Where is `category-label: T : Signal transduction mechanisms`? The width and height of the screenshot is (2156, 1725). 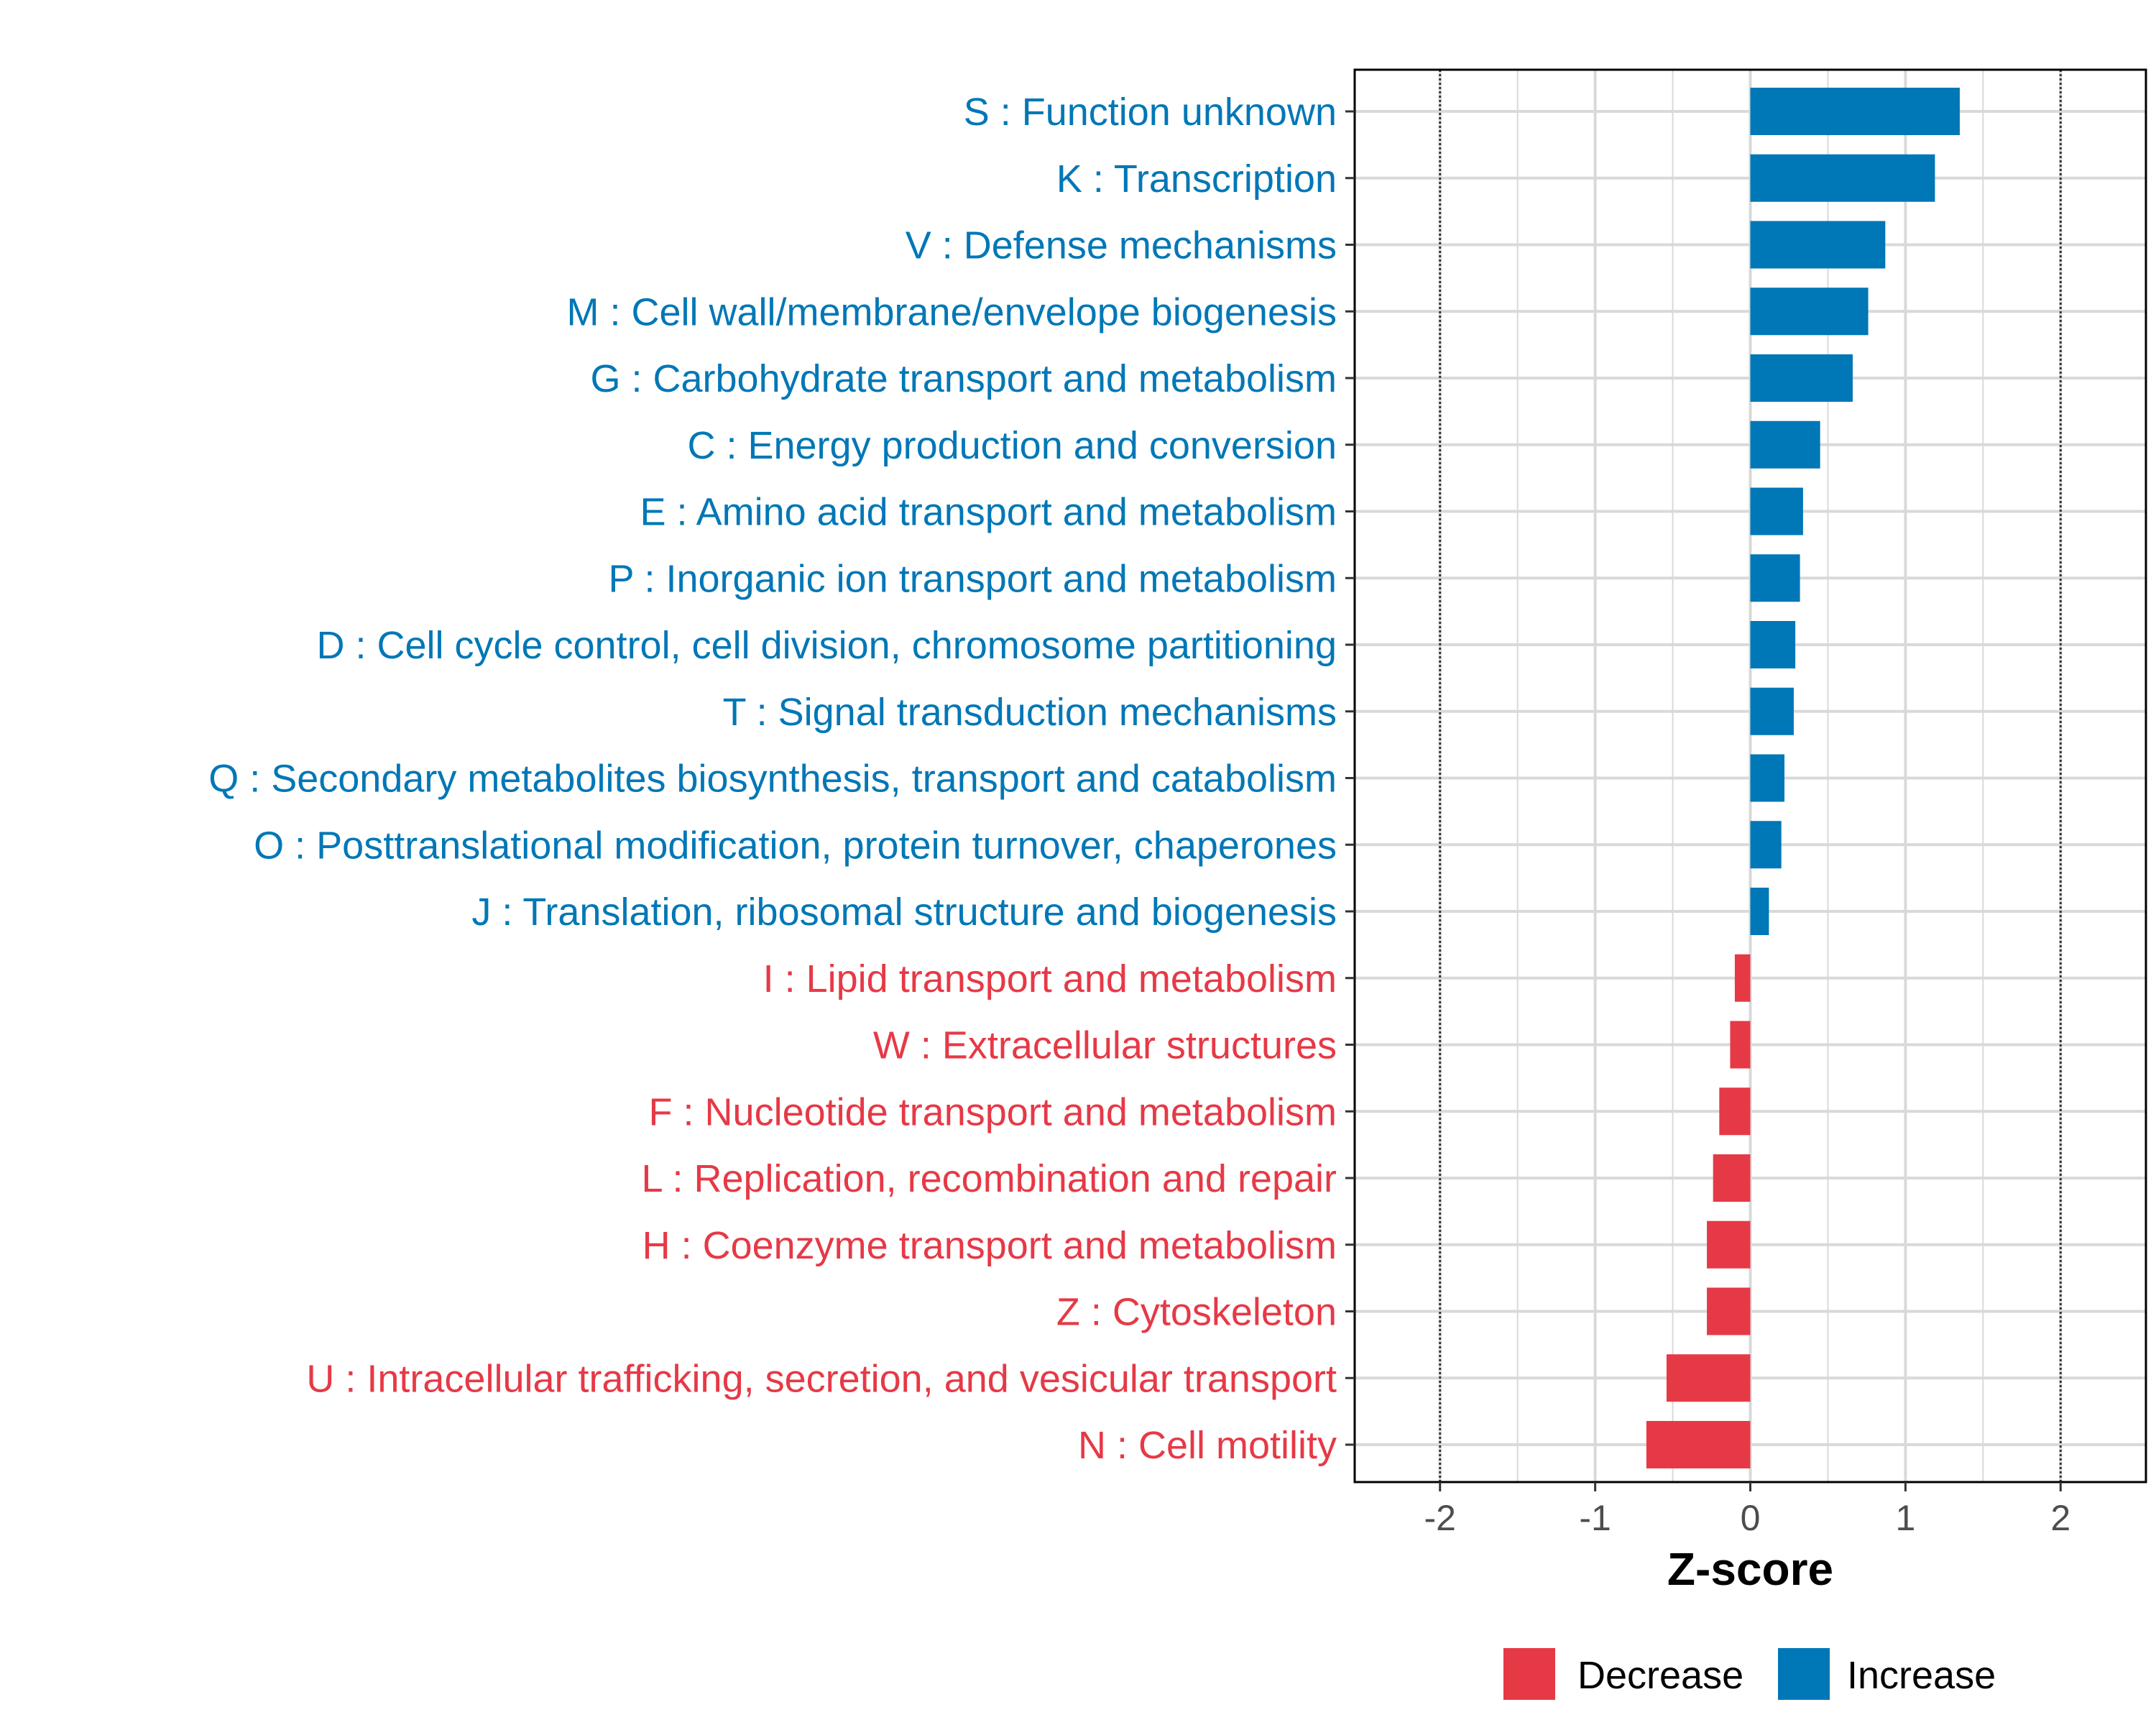 category-label: T : Signal transduction mechanisms is located at coordinates (1030, 712).